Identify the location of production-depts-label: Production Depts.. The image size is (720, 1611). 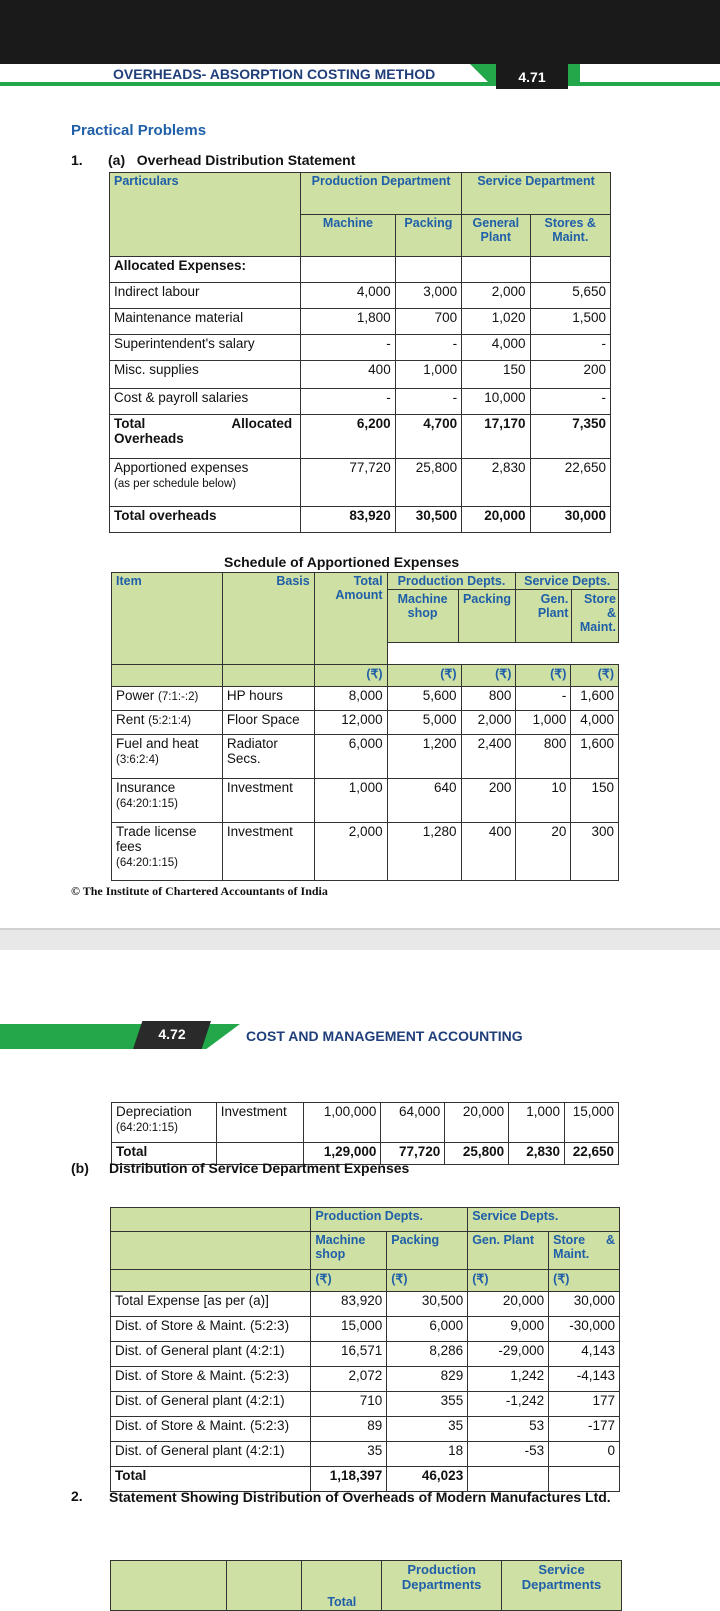
(451, 581).